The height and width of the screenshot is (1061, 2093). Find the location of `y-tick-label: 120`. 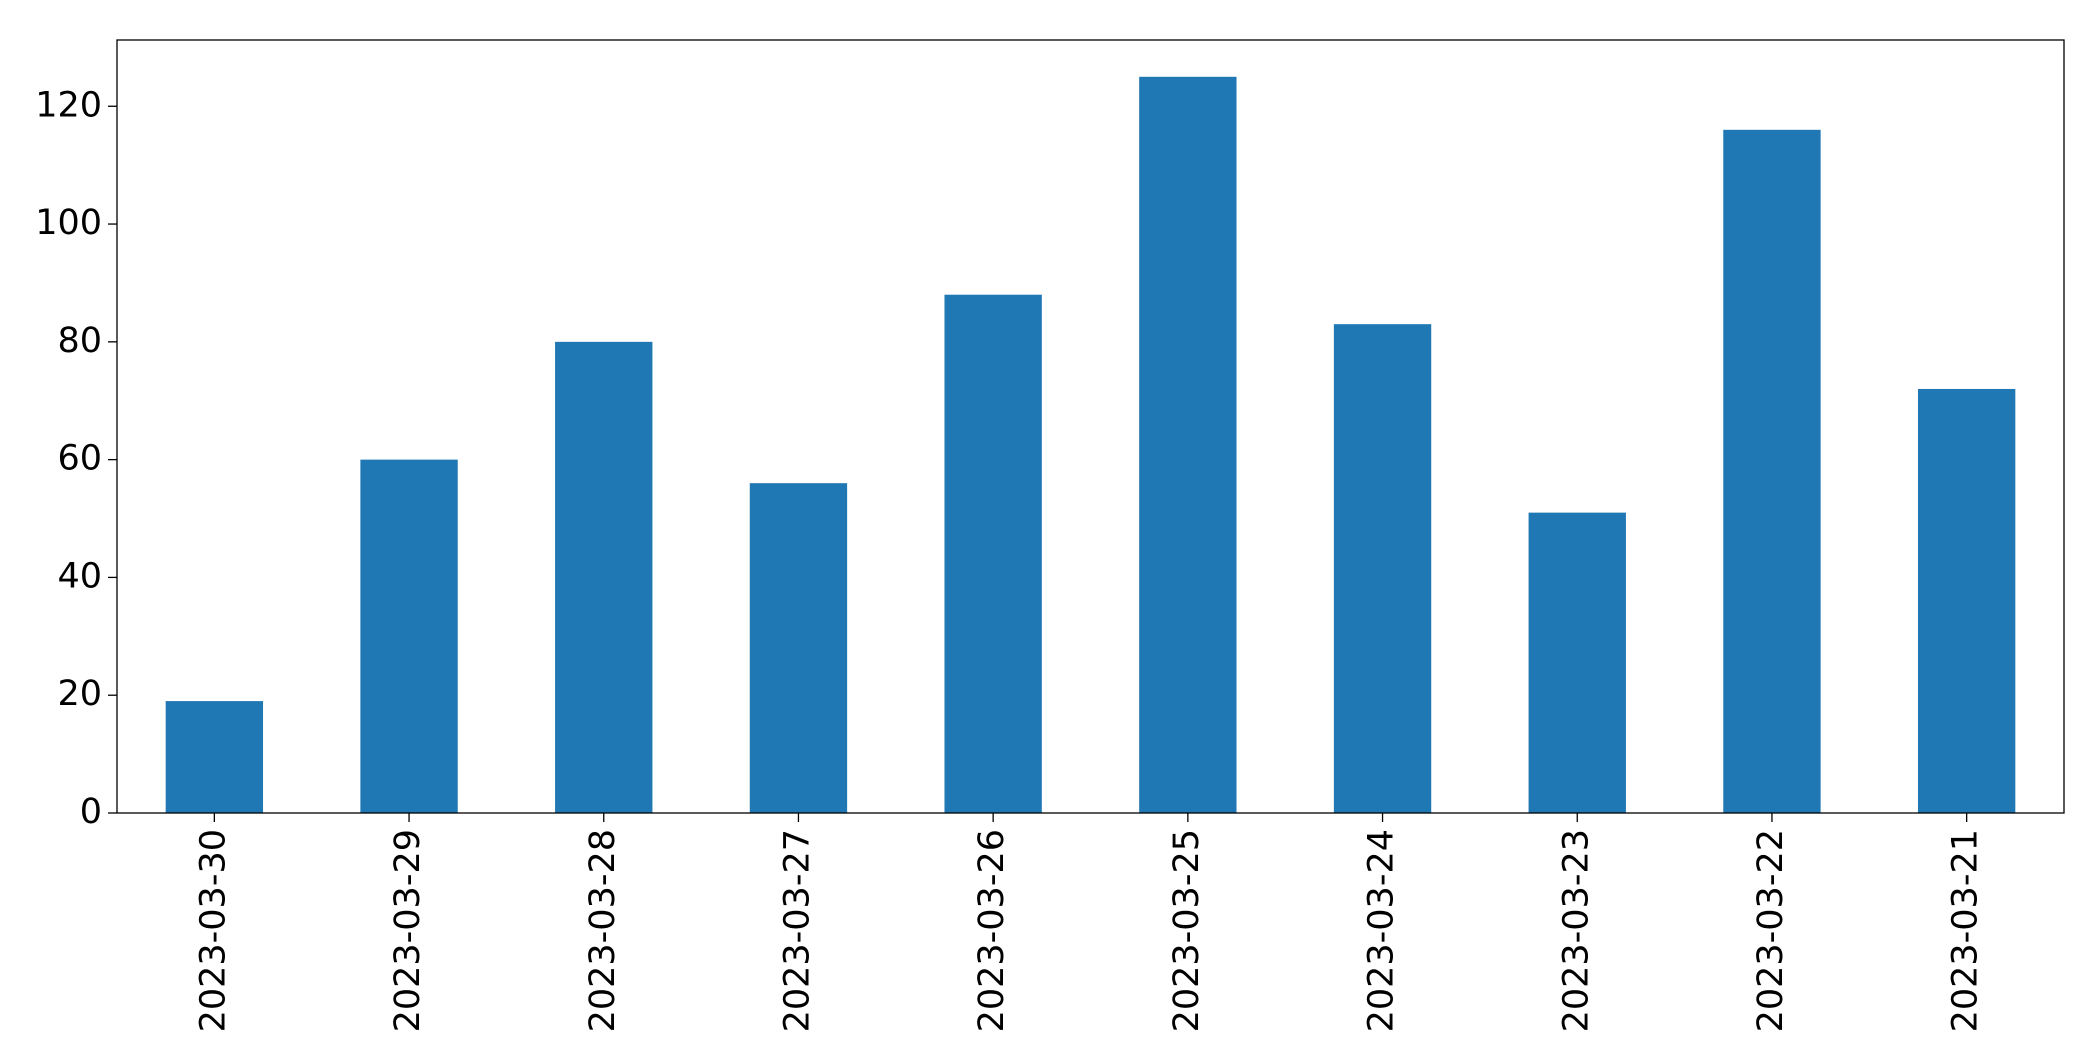

y-tick-label: 120 is located at coordinates (68, 105).